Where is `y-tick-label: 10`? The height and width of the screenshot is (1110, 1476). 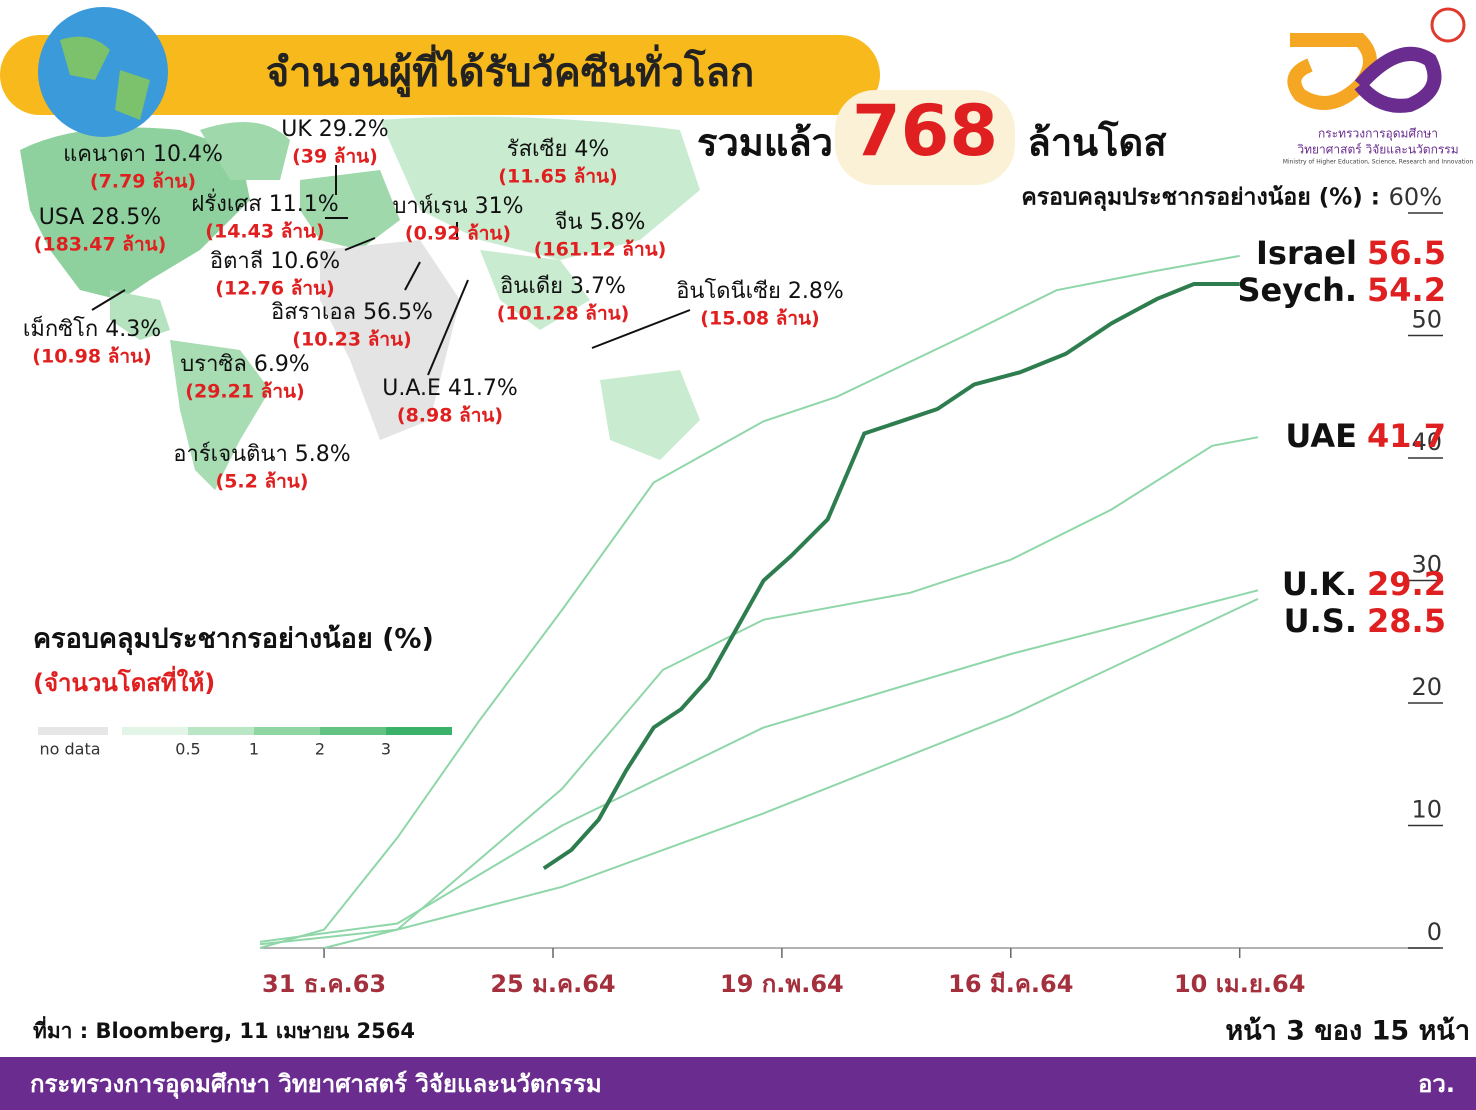
y-tick-label: 10 is located at coordinates (1426, 810).